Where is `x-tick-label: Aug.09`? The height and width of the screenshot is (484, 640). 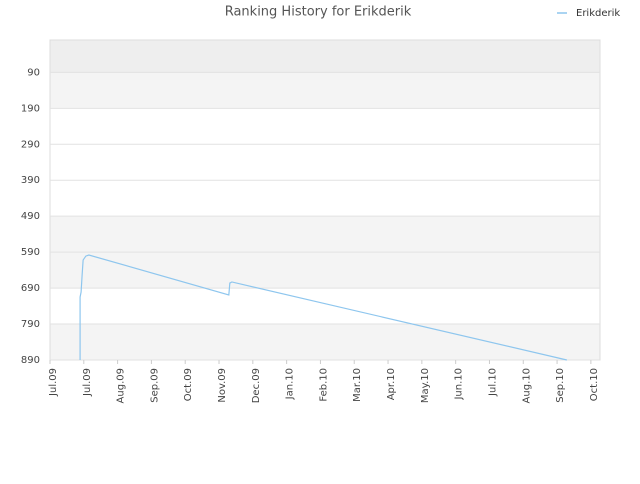 x-tick-label: Aug.09 is located at coordinates (121, 385).